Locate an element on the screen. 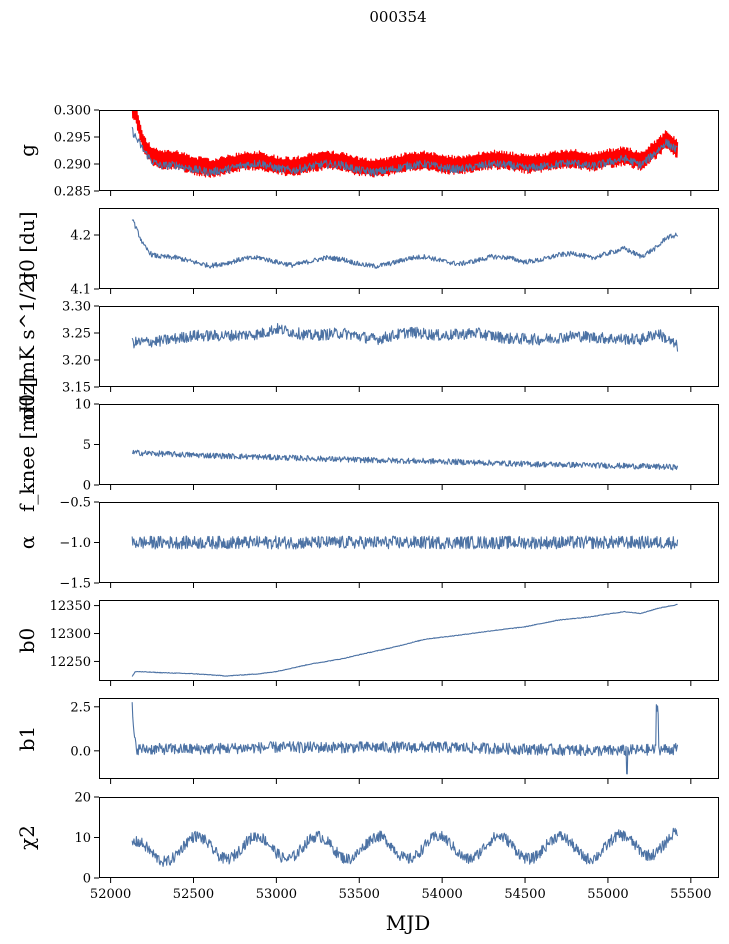  y-tick-label: 3.25 is located at coordinates (76, 334).